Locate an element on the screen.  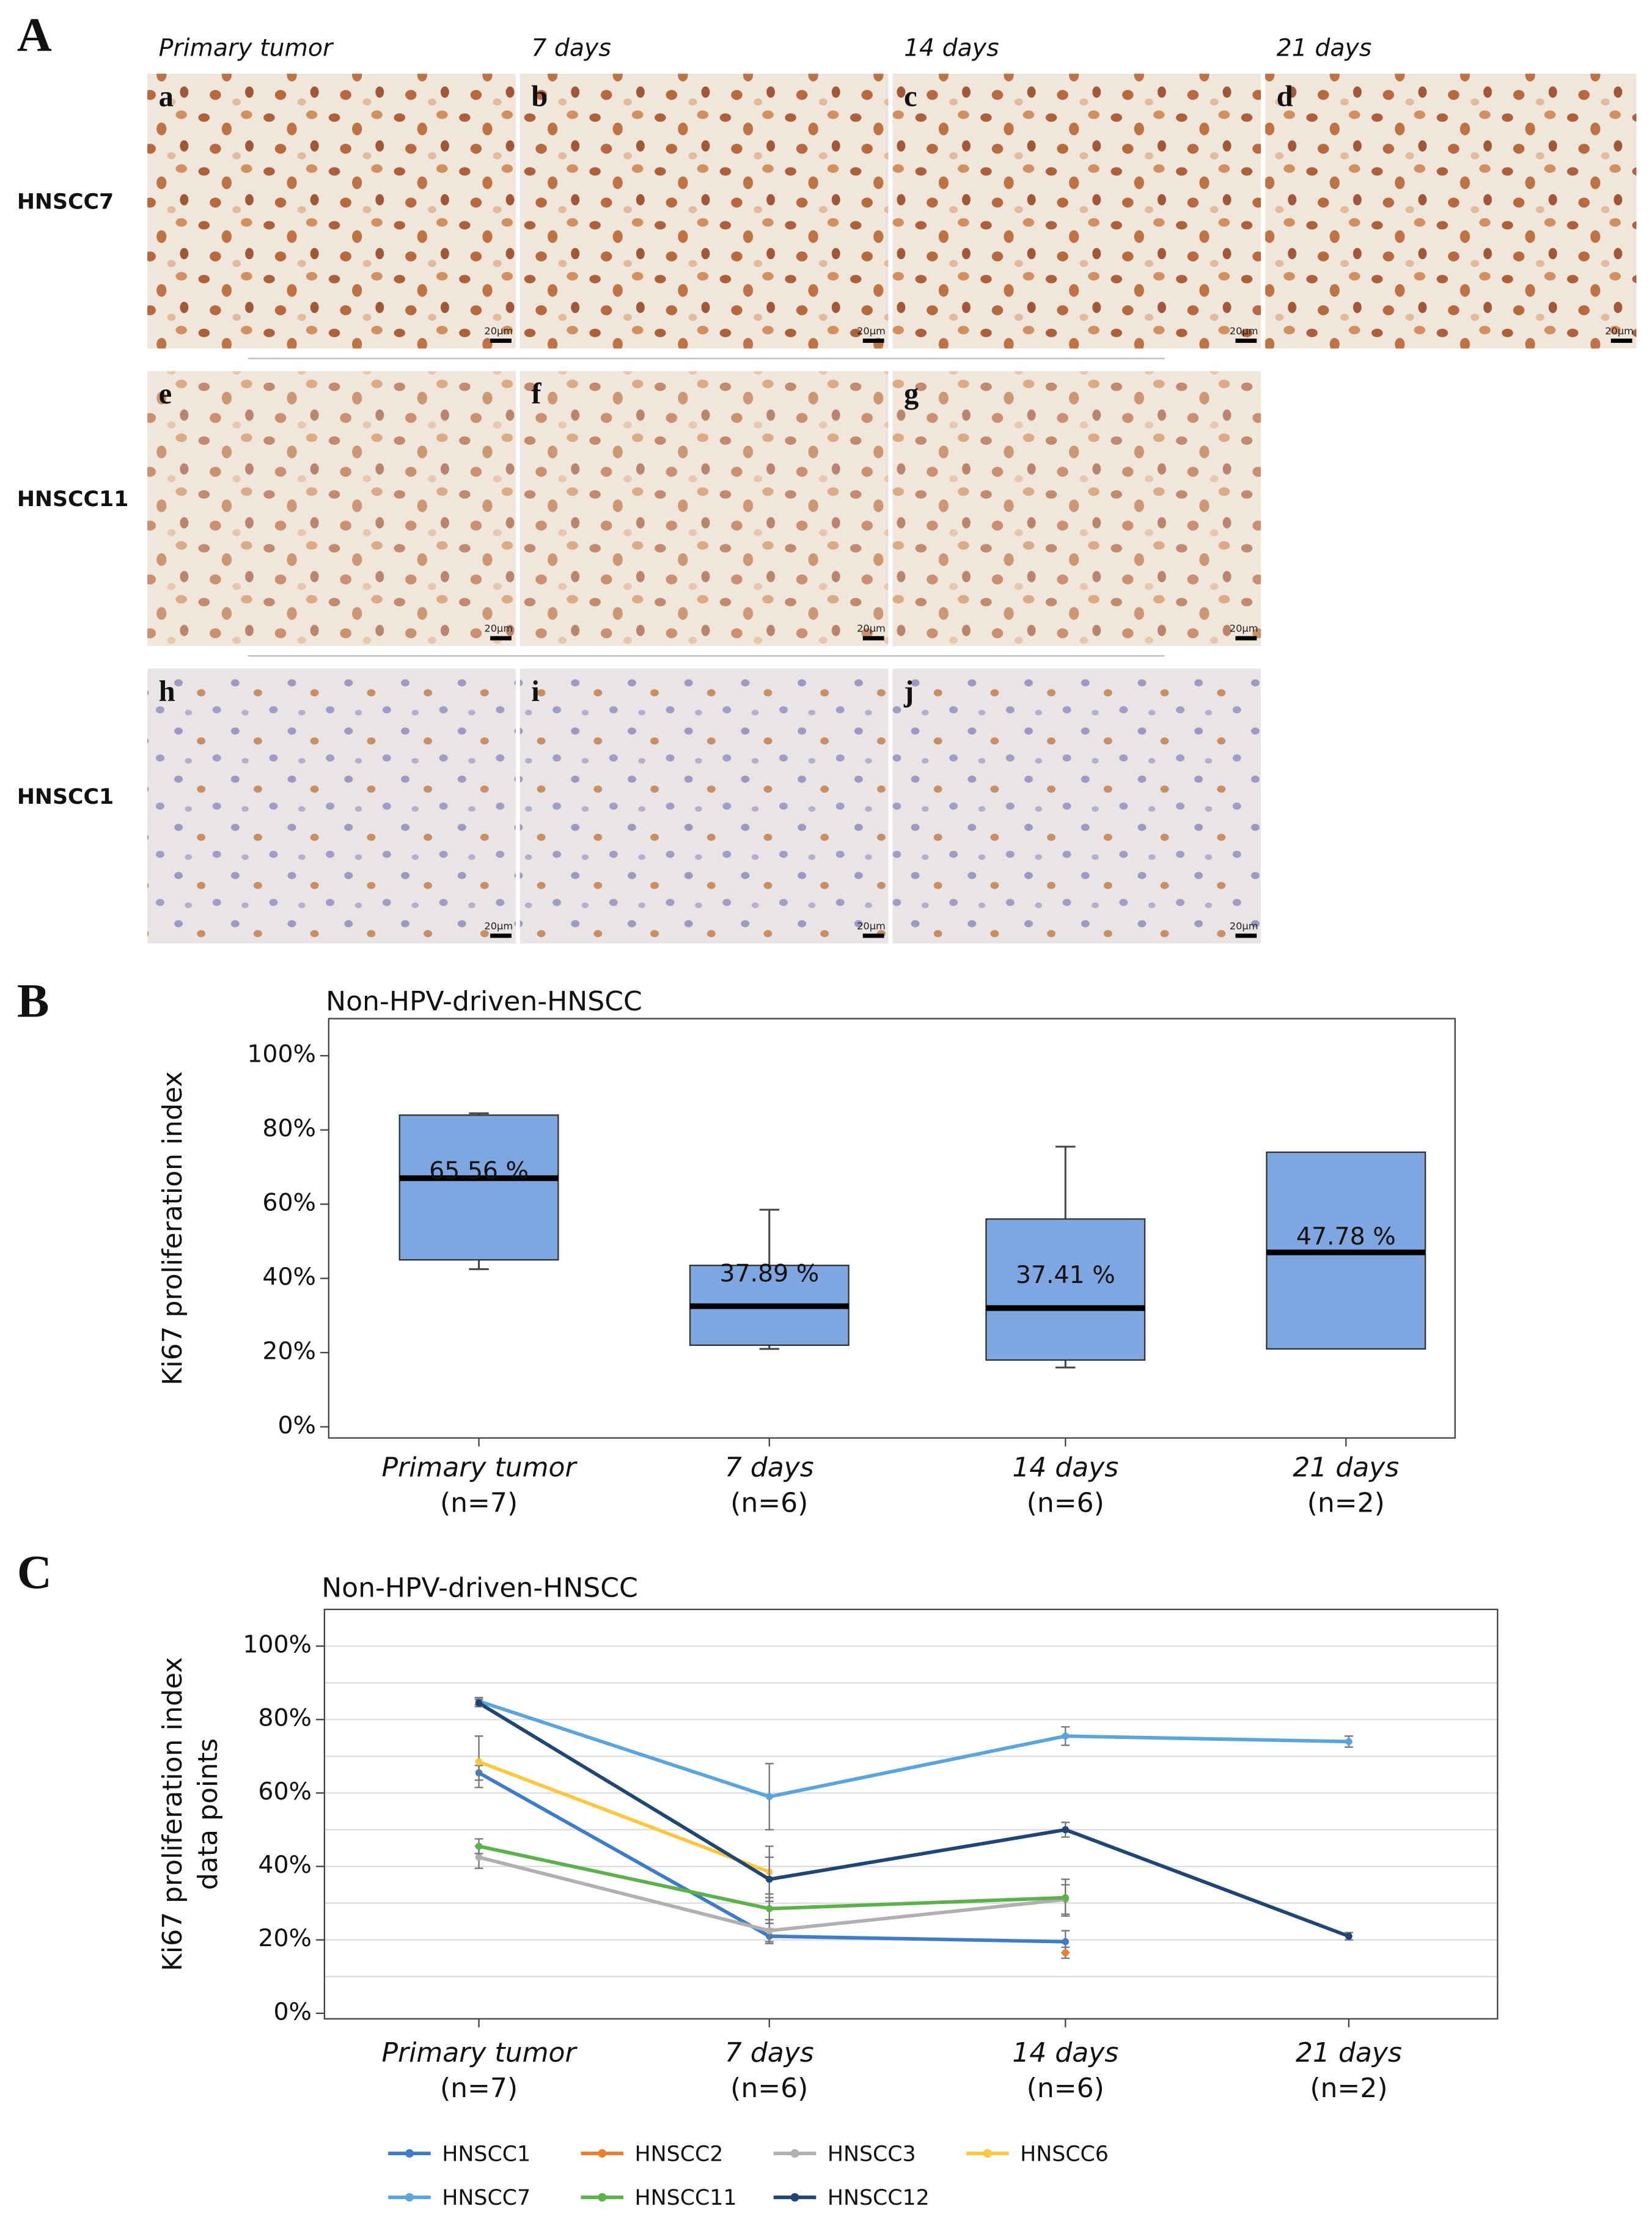
panel-label: A is located at coordinates (34, 35).